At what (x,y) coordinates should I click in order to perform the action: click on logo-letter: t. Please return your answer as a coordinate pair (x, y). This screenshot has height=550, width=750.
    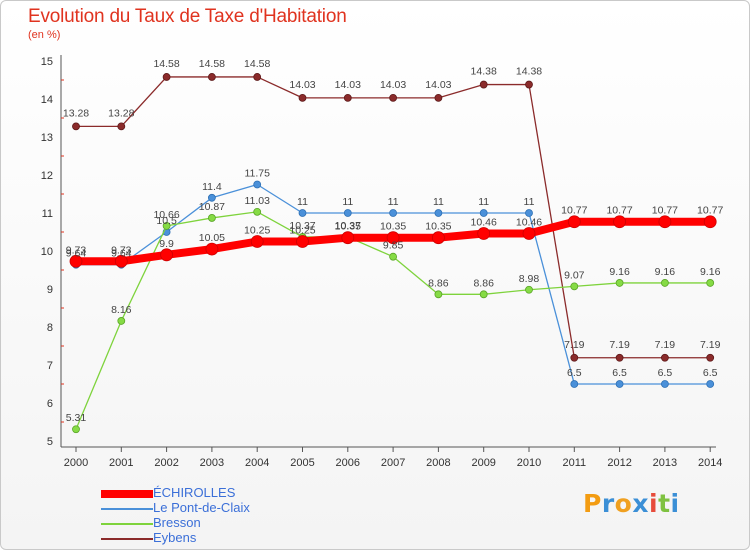
    Looking at the image, I should click on (664, 503).